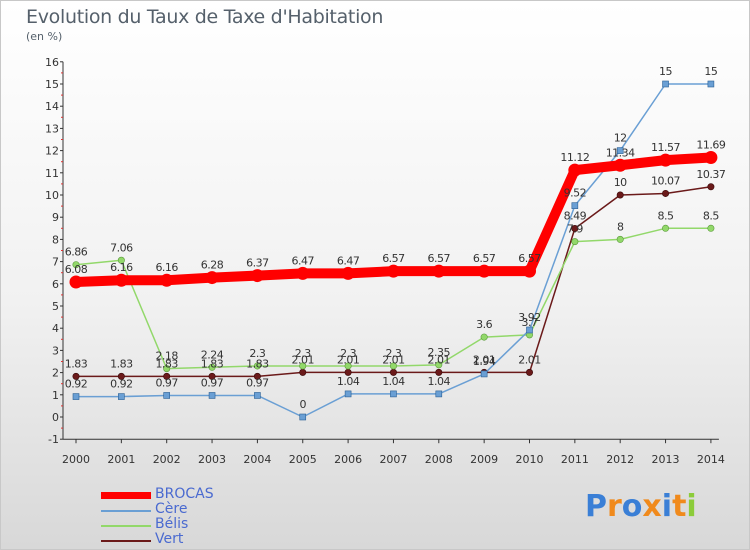  I want to click on x-tick-label: 2012, so click(620, 459).